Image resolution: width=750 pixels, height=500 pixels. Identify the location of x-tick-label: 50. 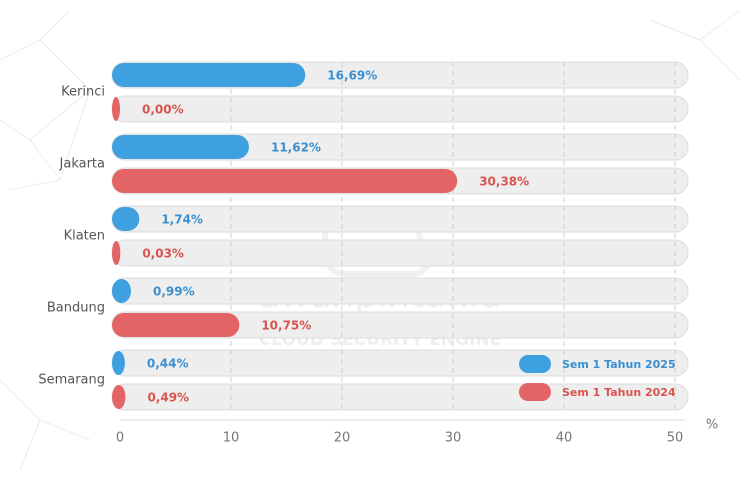
(675, 438).